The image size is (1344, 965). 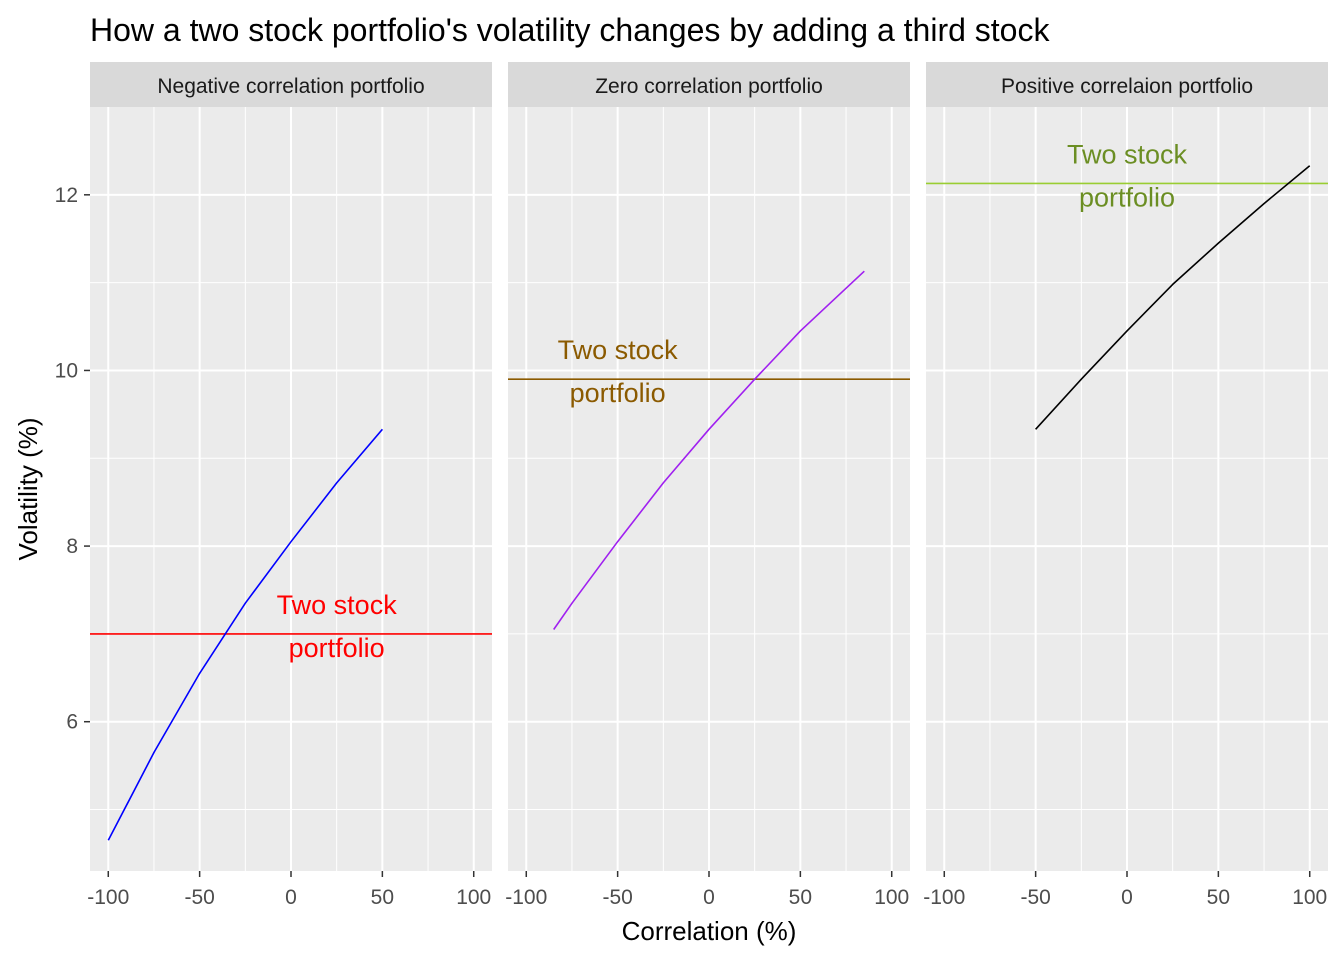 What do you see at coordinates (709, 931) in the screenshot?
I see `x-axis-title: Correlation (%)` at bounding box center [709, 931].